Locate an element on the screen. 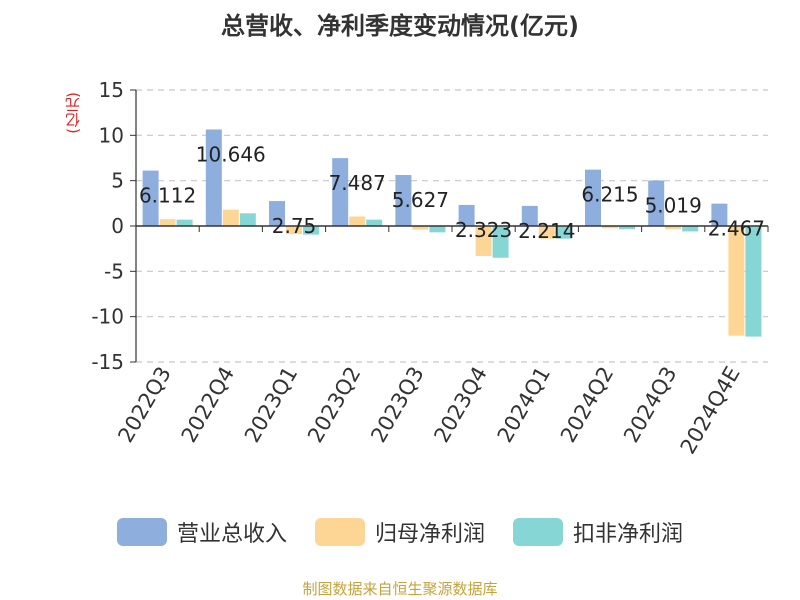 Image resolution: width=800 pixels, height=600 pixels. x-tick-label: 2023Q4 is located at coordinates (460, 404).